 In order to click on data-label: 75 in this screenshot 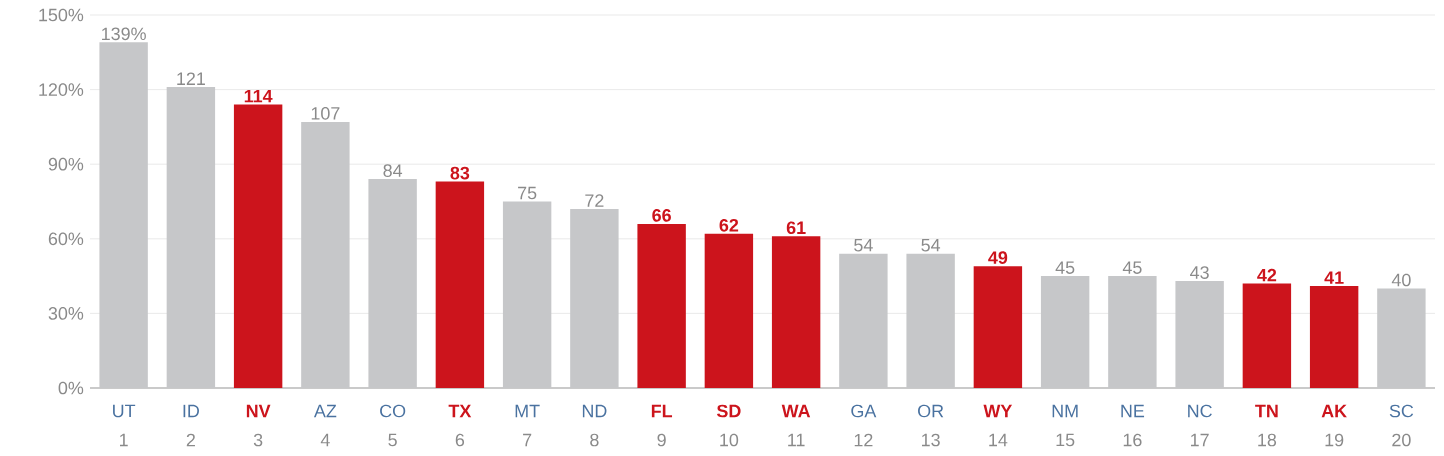, I will do `click(527, 193)`.